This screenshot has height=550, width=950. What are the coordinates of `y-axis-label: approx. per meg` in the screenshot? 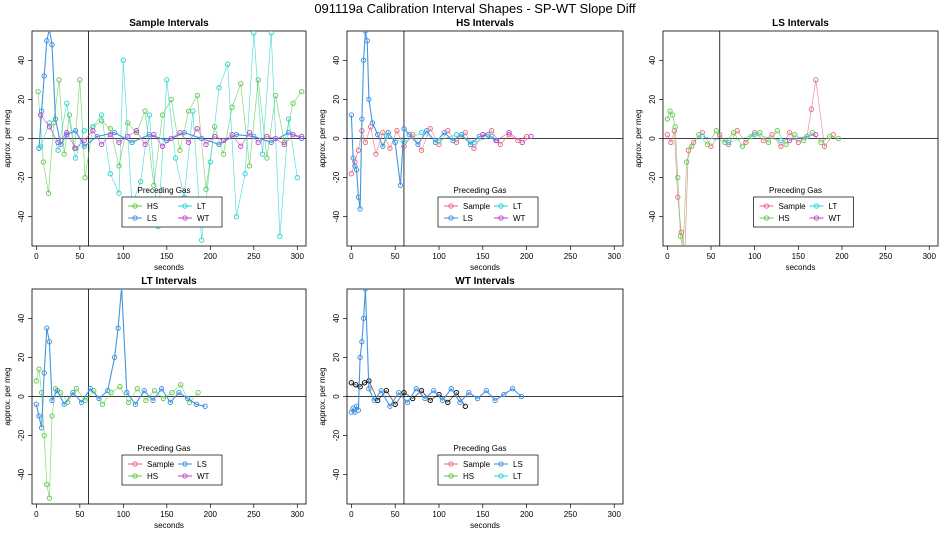 It's located at (322, 138).